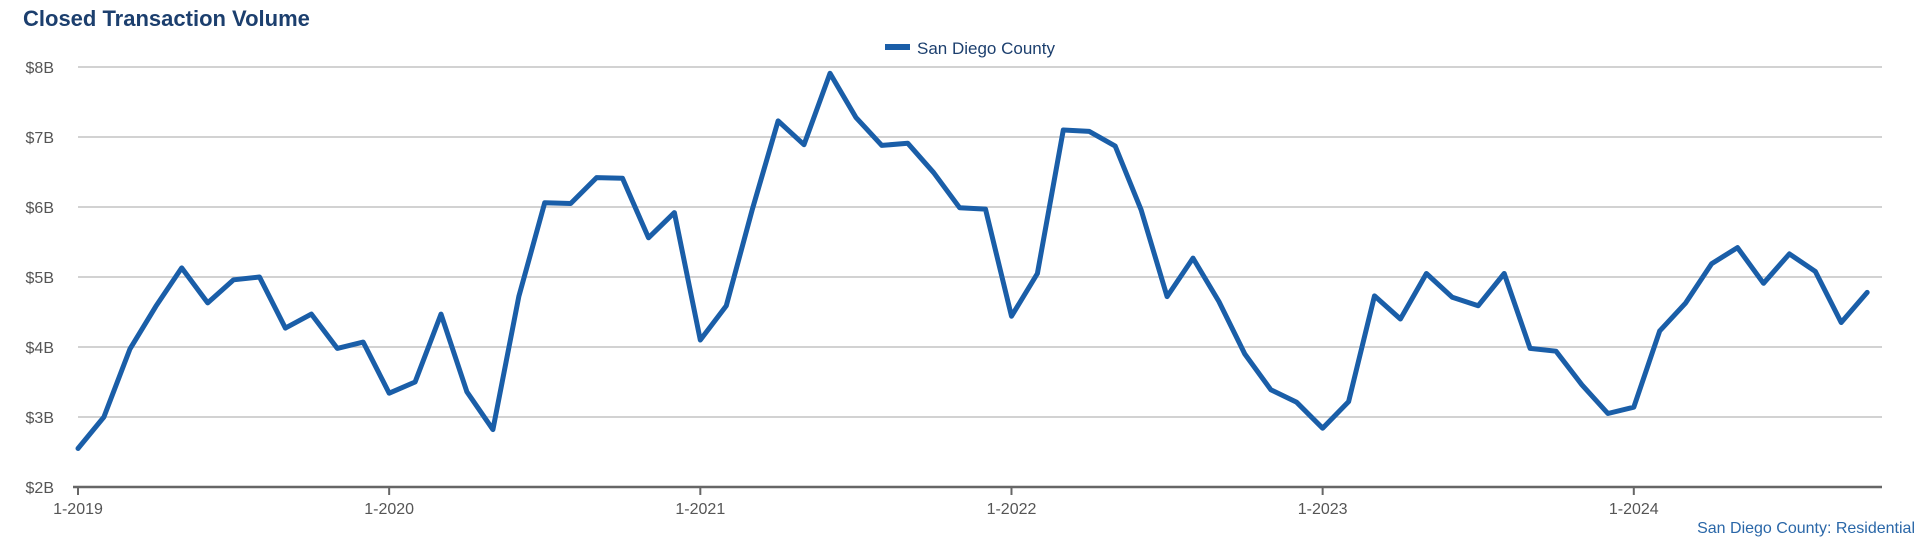 The image size is (1920, 542). I want to click on x-tick-label: 1-2019, so click(78, 509).